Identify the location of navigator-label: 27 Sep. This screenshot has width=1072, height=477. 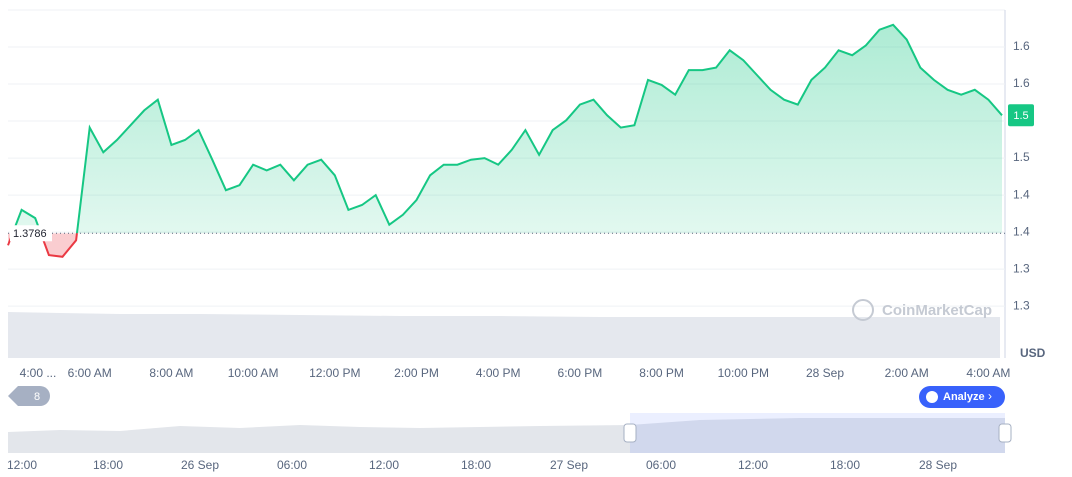
(569, 465).